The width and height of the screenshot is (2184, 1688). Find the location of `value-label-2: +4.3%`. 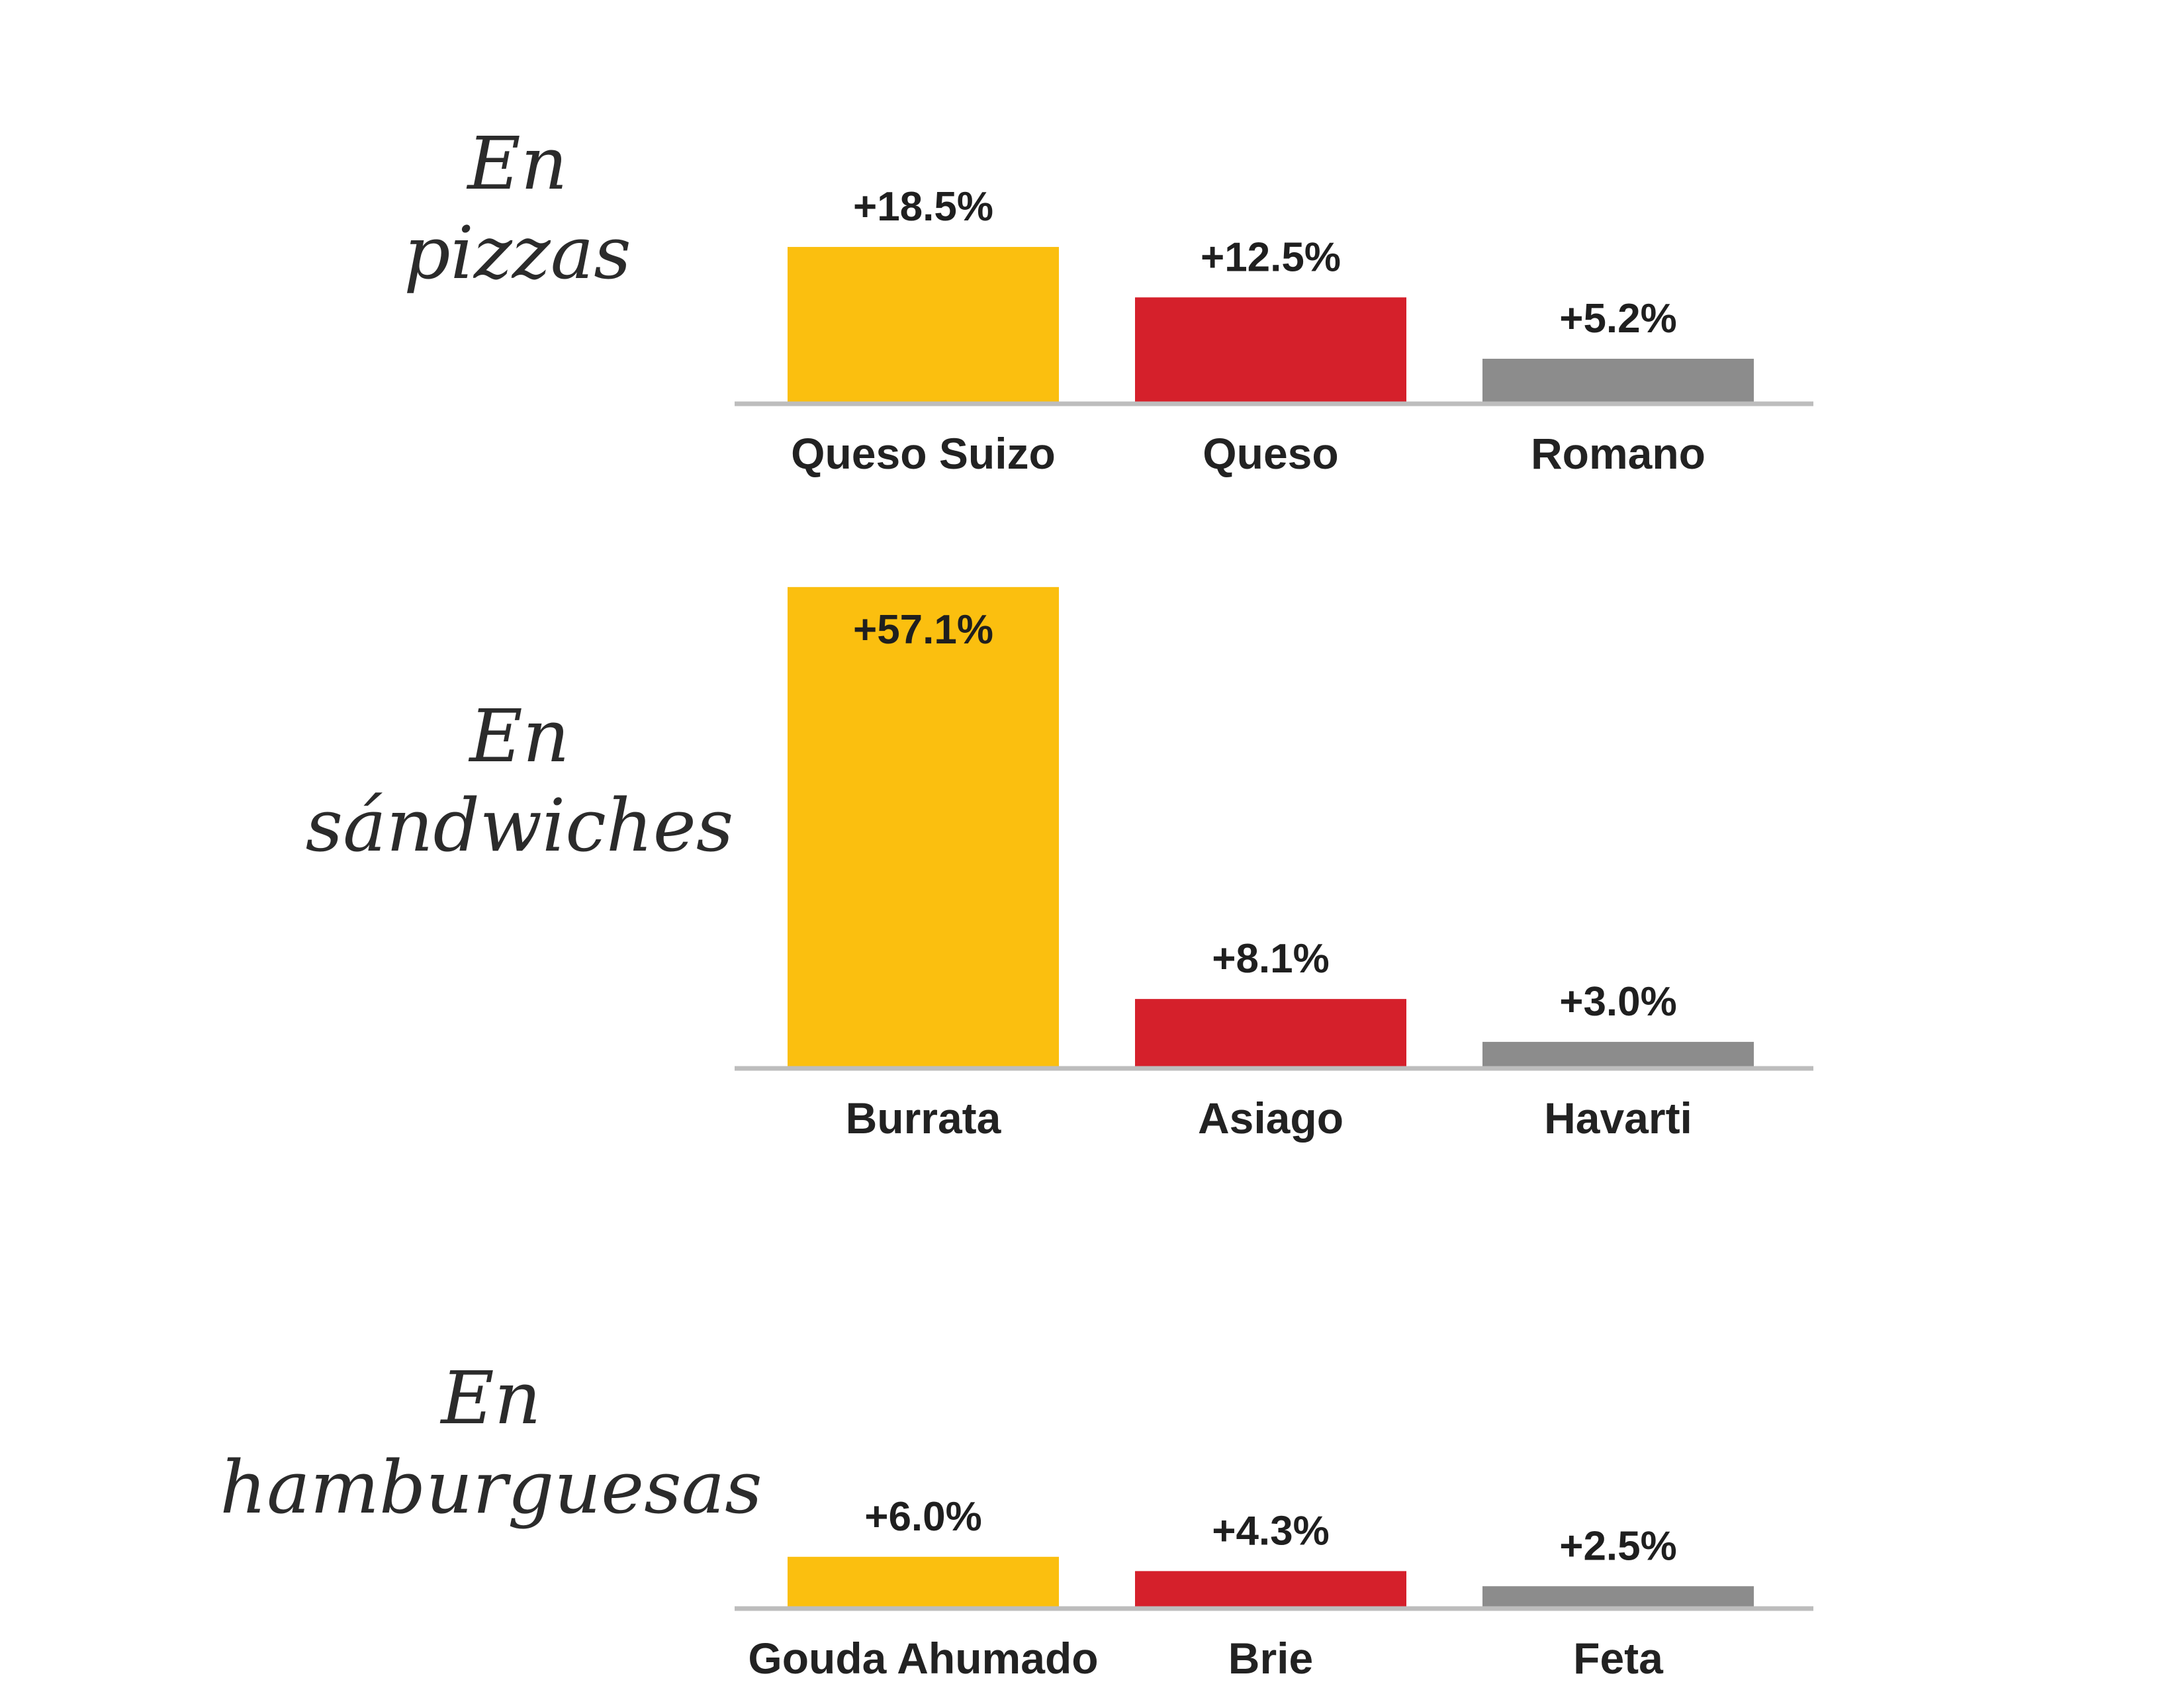

value-label-2: +4.3% is located at coordinates (1271, 1531).